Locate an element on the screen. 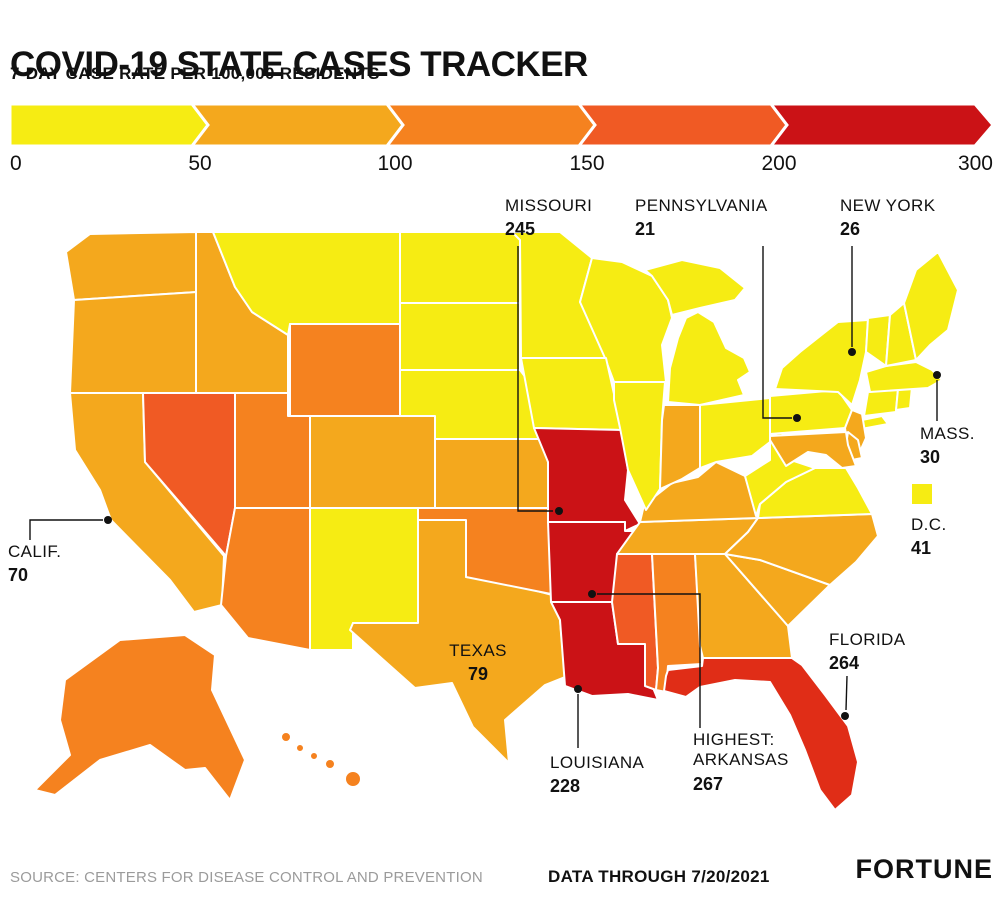 Image resolution: width=1001 pixels, height=911 pixels. callout-dot-missouri is located at coordinates (559, 511).